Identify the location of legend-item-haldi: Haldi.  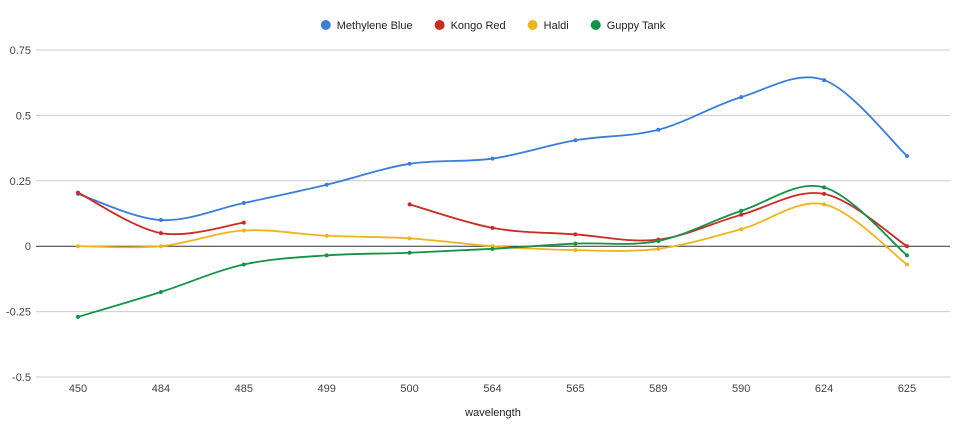
(548, 26).